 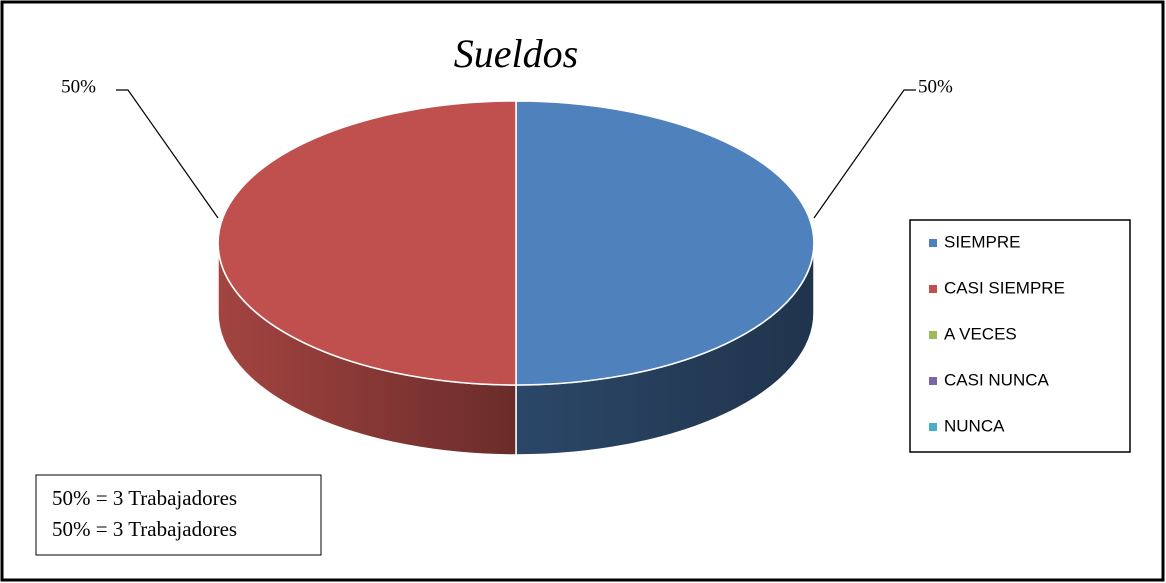 What do you see at coordinates (1004, 287) in the screenshot?
I see `legend-label: CASI SIEMPRE` at bounding box center [1004, 287].